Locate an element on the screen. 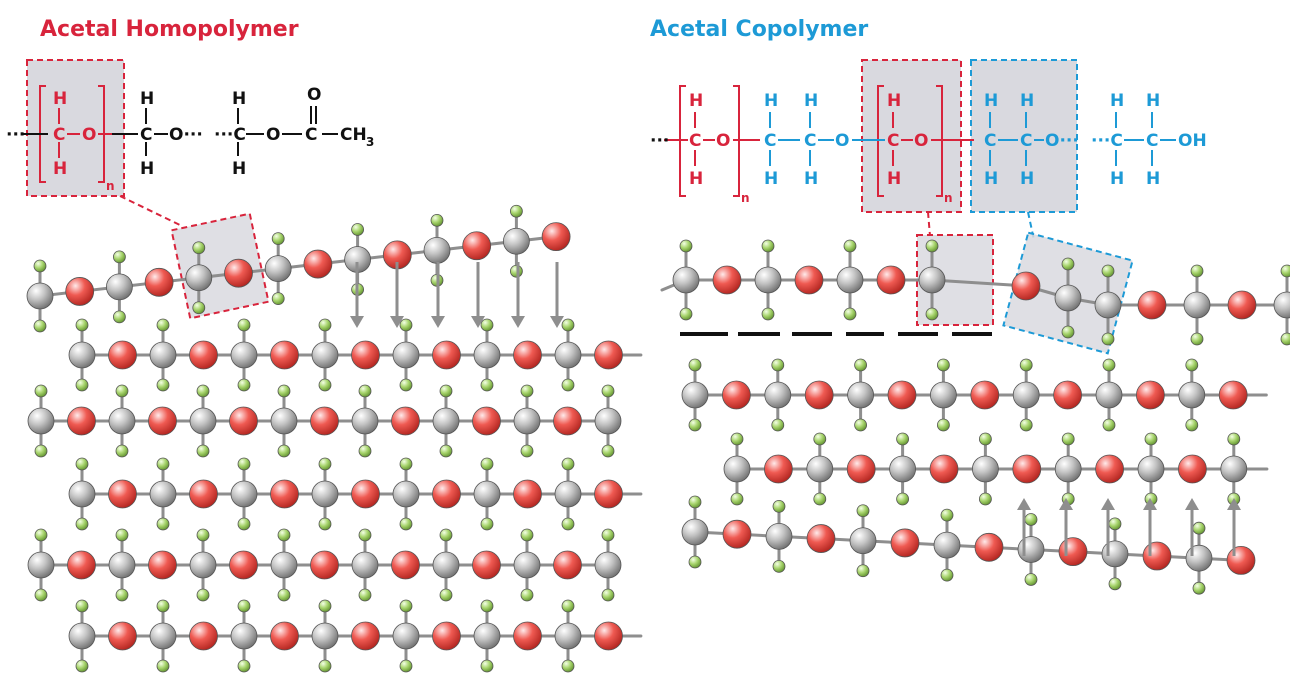 The height and width of the screenshot is (677, 1290). carbon-label: C is located at coordinates (1026, 141).